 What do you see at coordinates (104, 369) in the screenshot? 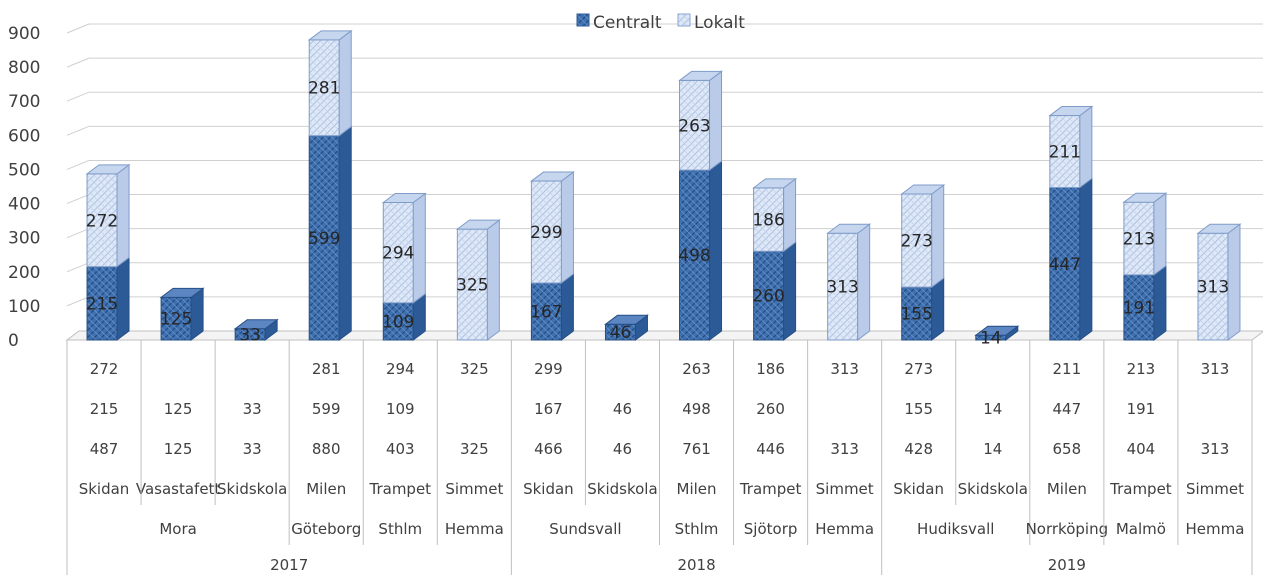
I see `table-value-lokalt: 272` at bounding box center [104, 369].